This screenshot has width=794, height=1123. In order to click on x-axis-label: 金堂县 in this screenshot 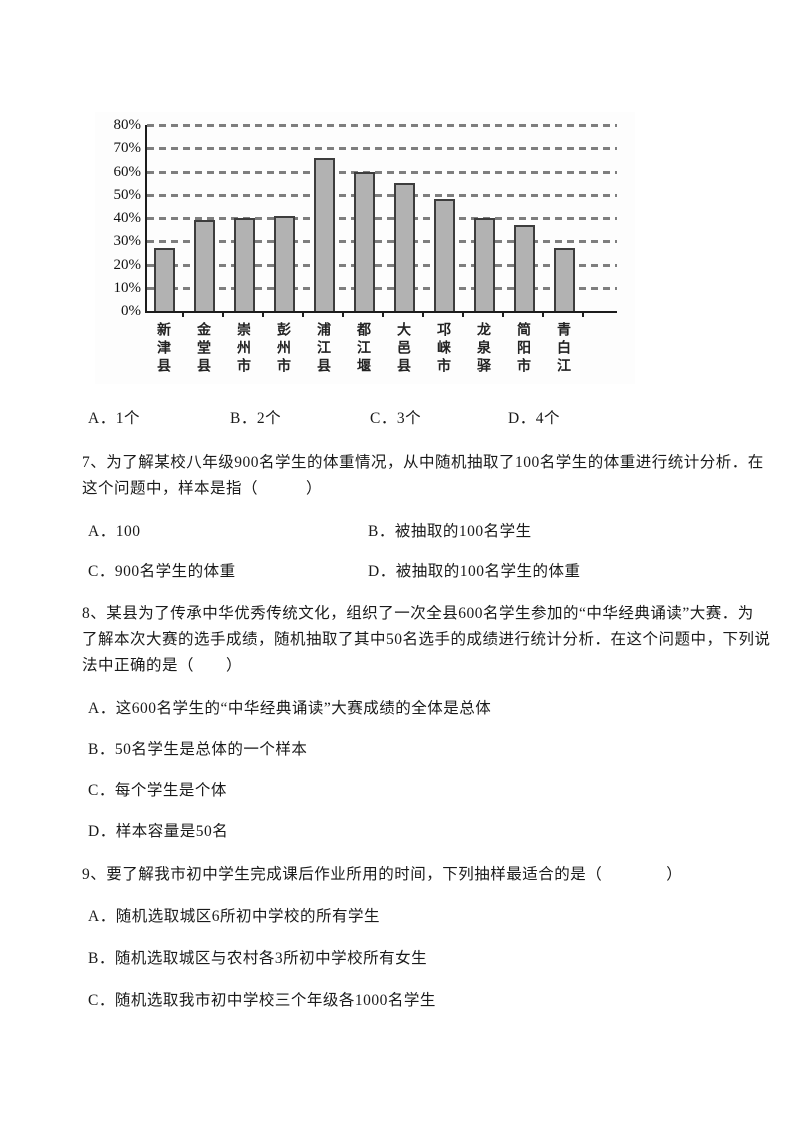, I will do `click(202, 349)`.